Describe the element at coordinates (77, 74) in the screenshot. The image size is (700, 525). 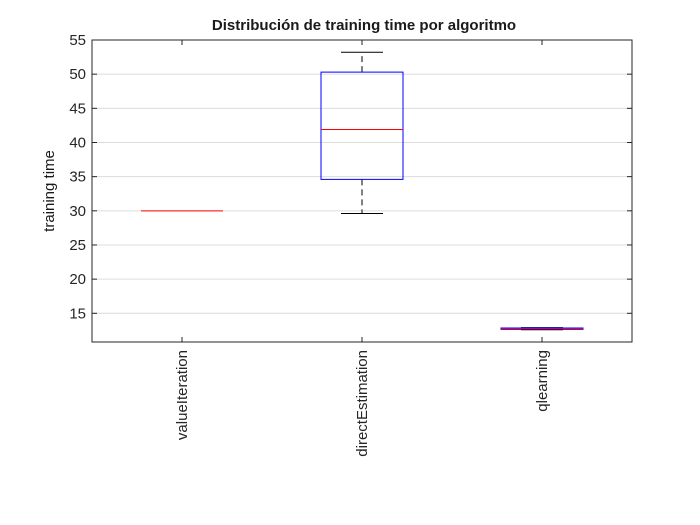
I see `y-tick-label: 50` at that location.